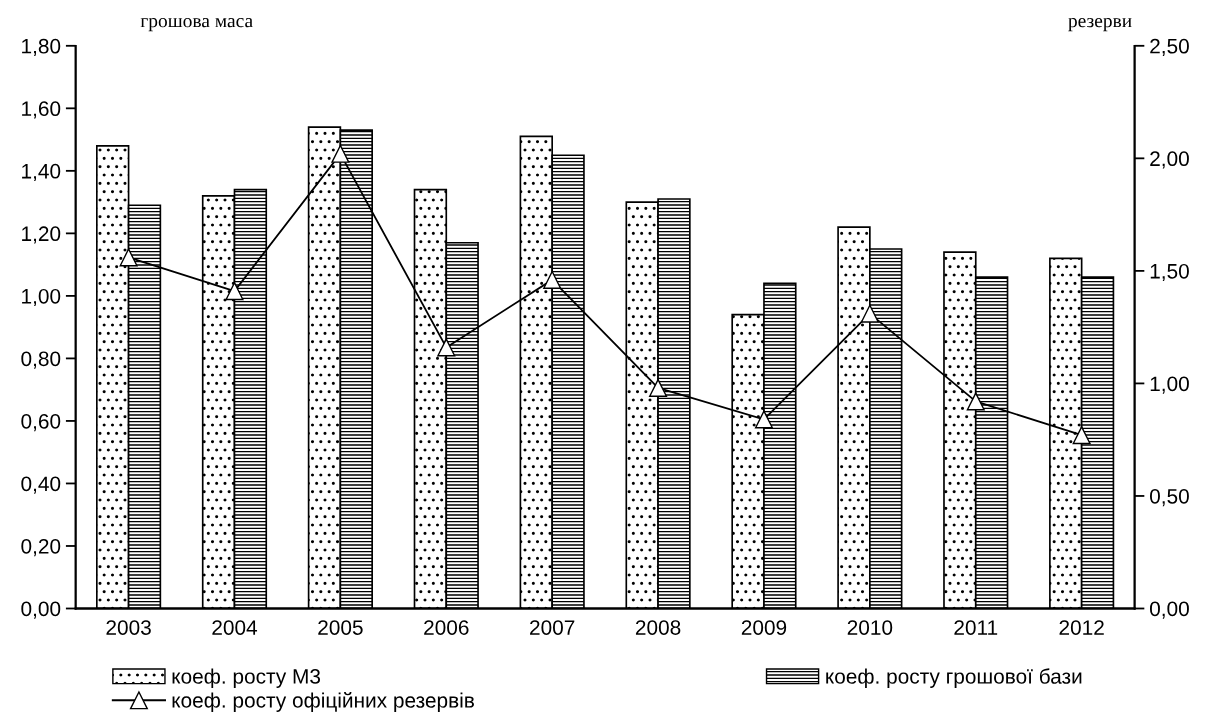 The width and height of the screenshot is (1220, 727). I want to click on legend-label: коеф. росту М3, so click(246, 678).